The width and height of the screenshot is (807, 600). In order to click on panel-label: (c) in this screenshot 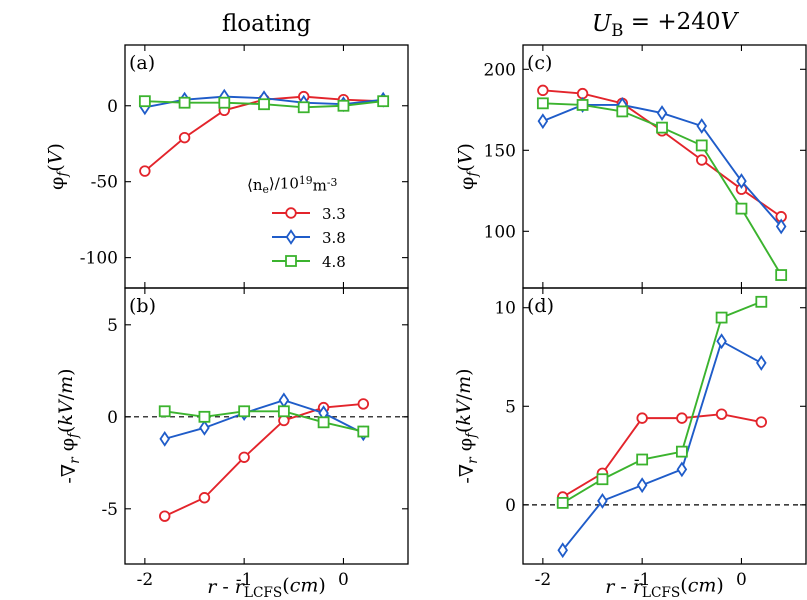, I will do `click(539, 63)`.